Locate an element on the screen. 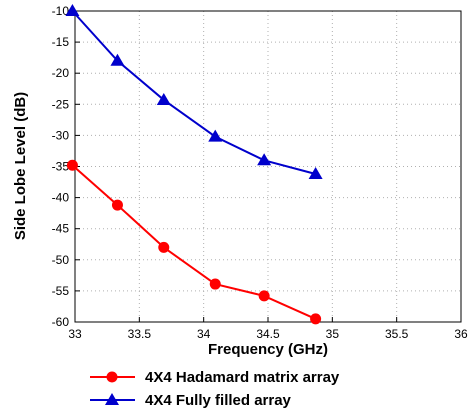 Image resolution: width=474 pixels, height=412 pixels. y-tick-label: -45 is located at coordinates (61, 229).